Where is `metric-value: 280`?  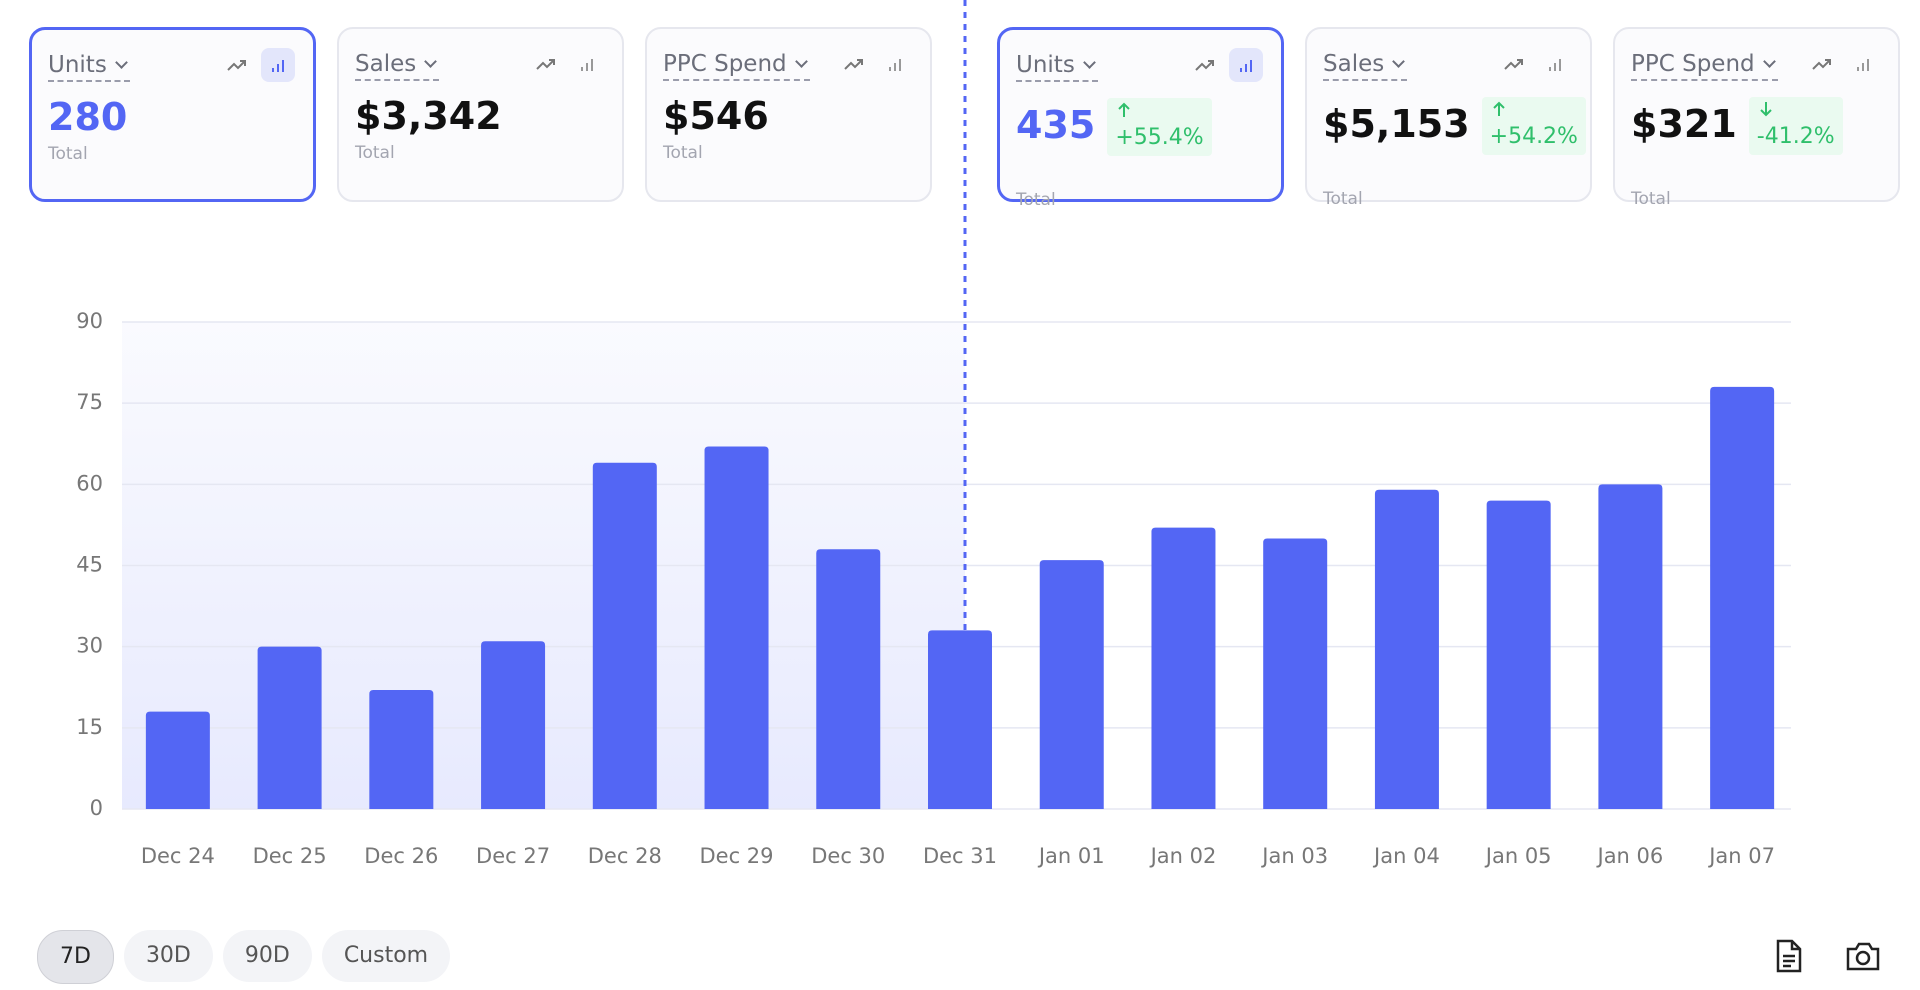 metric-value: 280 is located at coordinates (88, 117).